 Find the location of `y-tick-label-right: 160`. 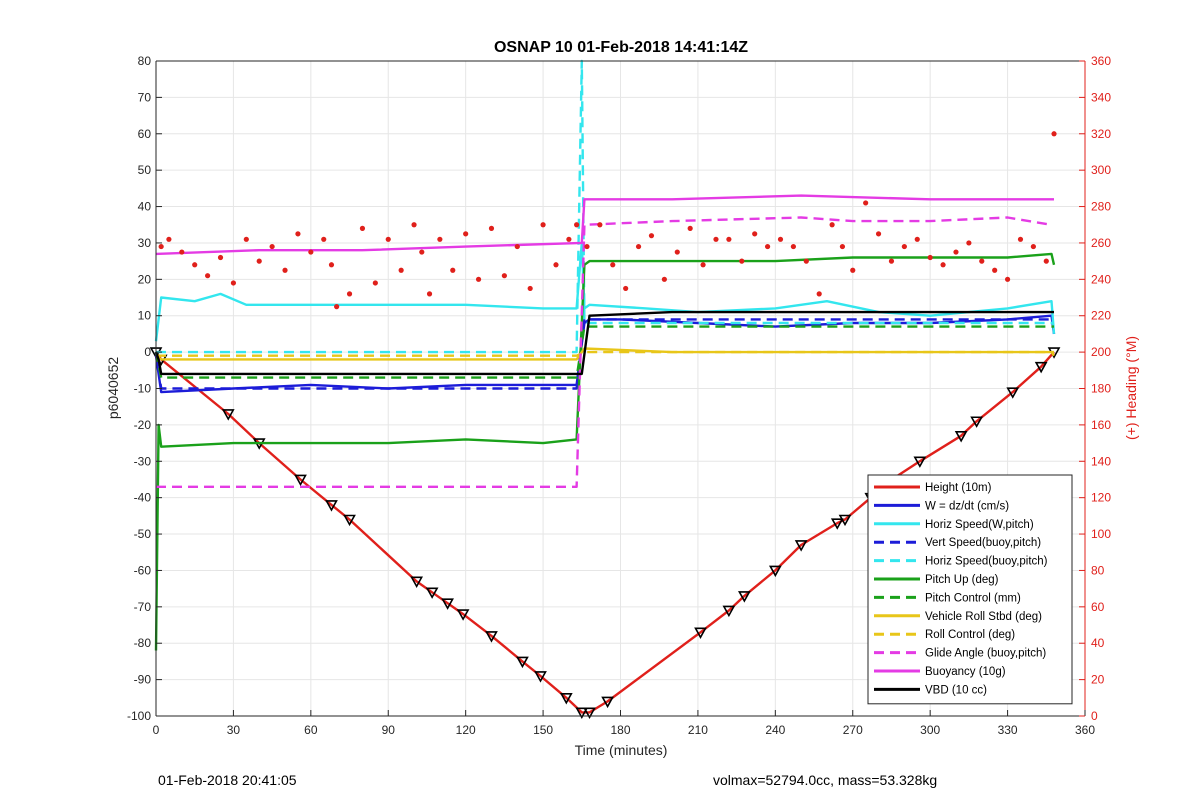

y-tick-label-right: 160 is located at coordinates (1101, 425).